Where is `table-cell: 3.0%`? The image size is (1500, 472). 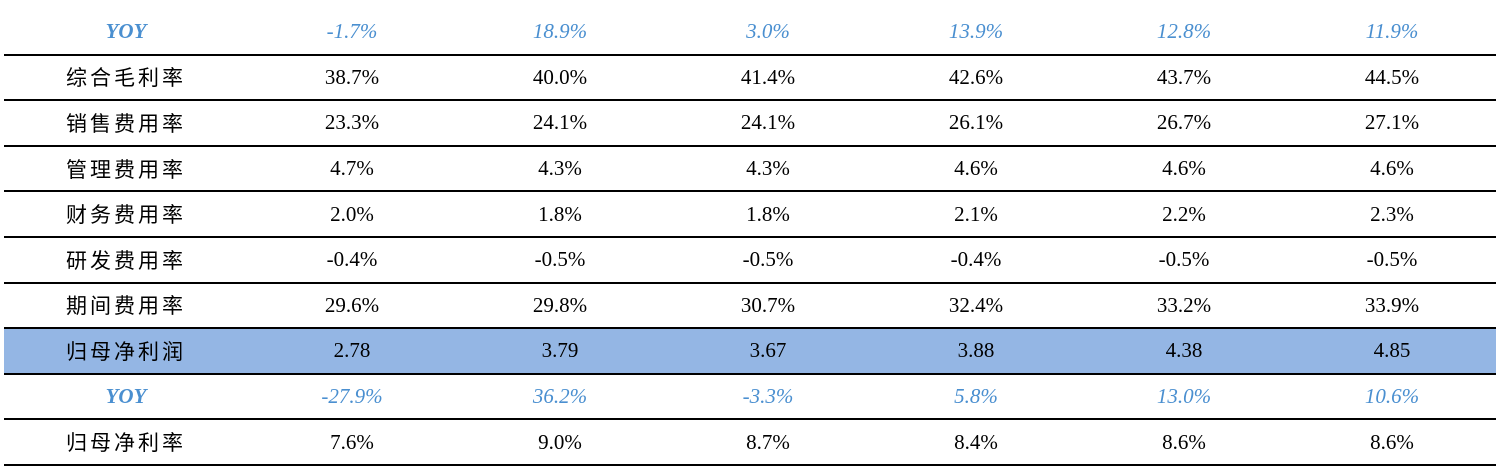 table-cell: 3.0% is located at coordinates (768, 32).